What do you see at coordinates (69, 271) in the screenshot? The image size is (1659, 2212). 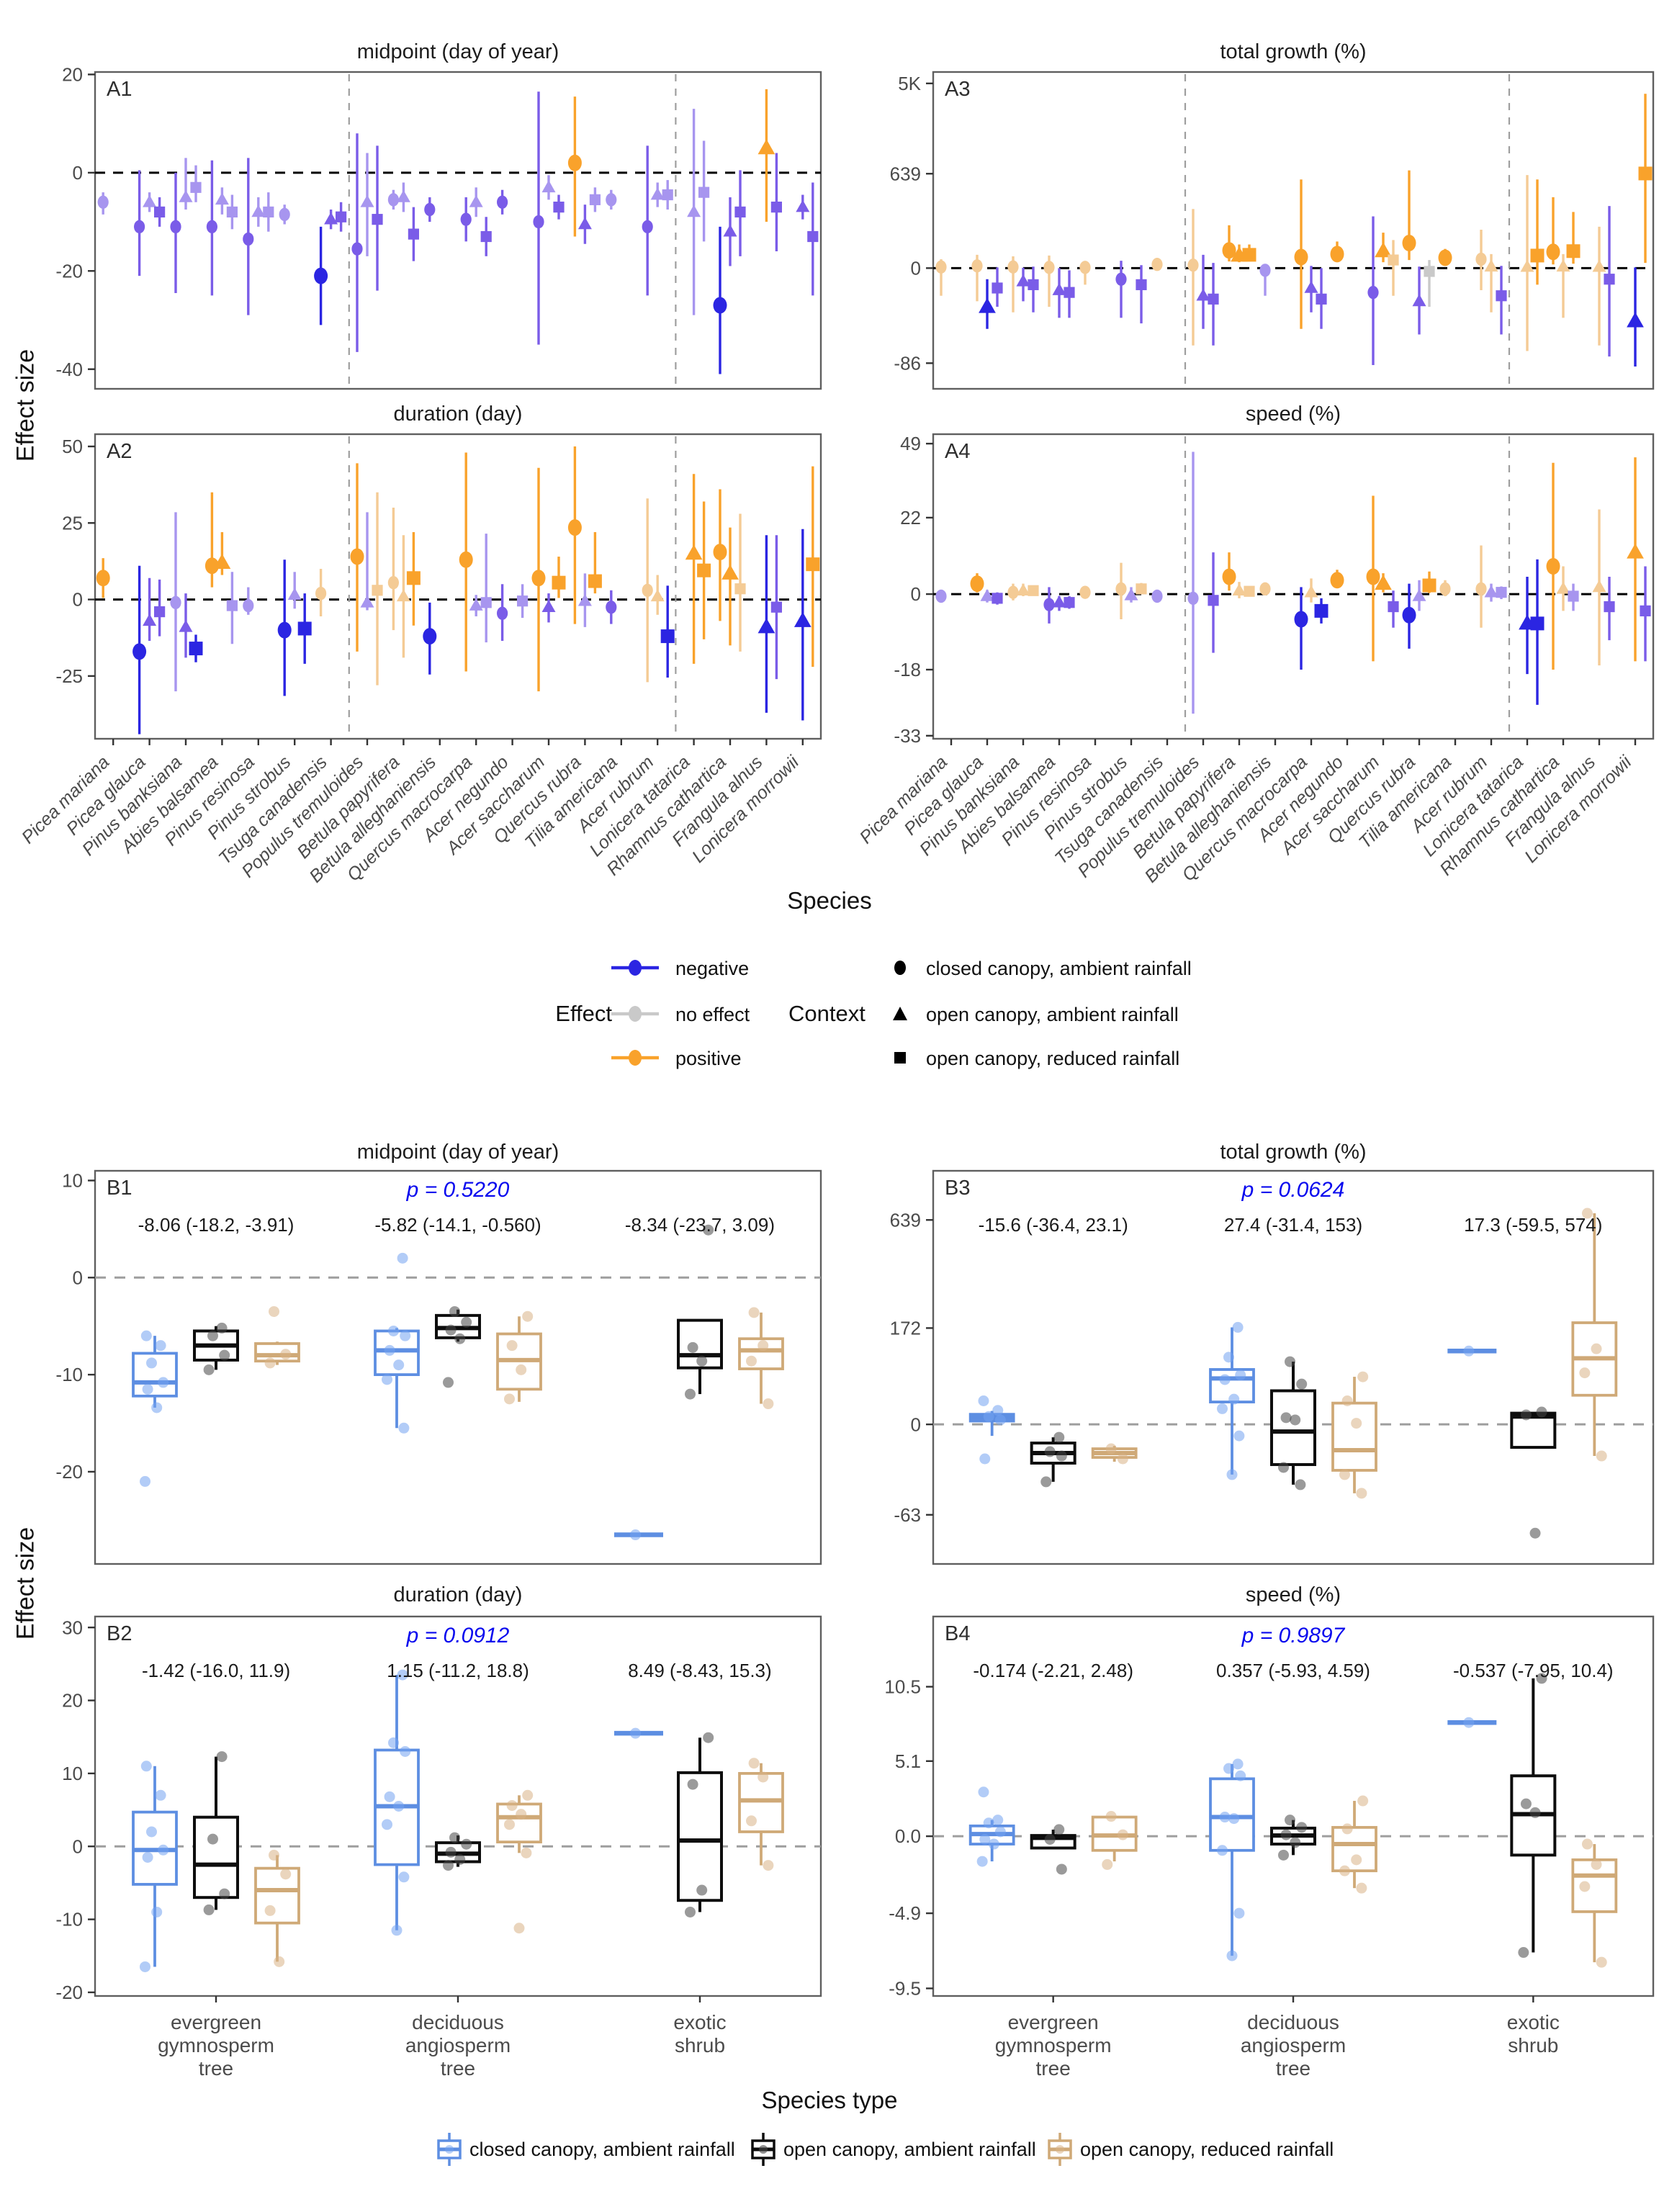 I see `y-tick-label: -20` at bounding box center [69, 271].